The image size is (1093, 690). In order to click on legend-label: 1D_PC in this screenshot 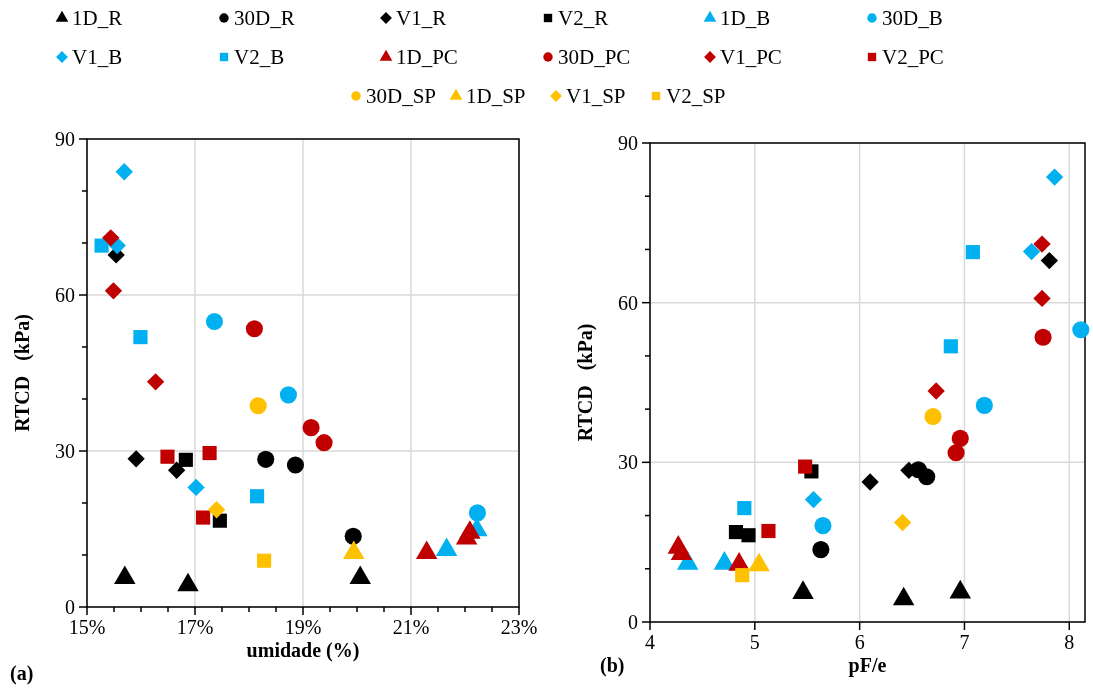, I will do `click(427, 57)`.